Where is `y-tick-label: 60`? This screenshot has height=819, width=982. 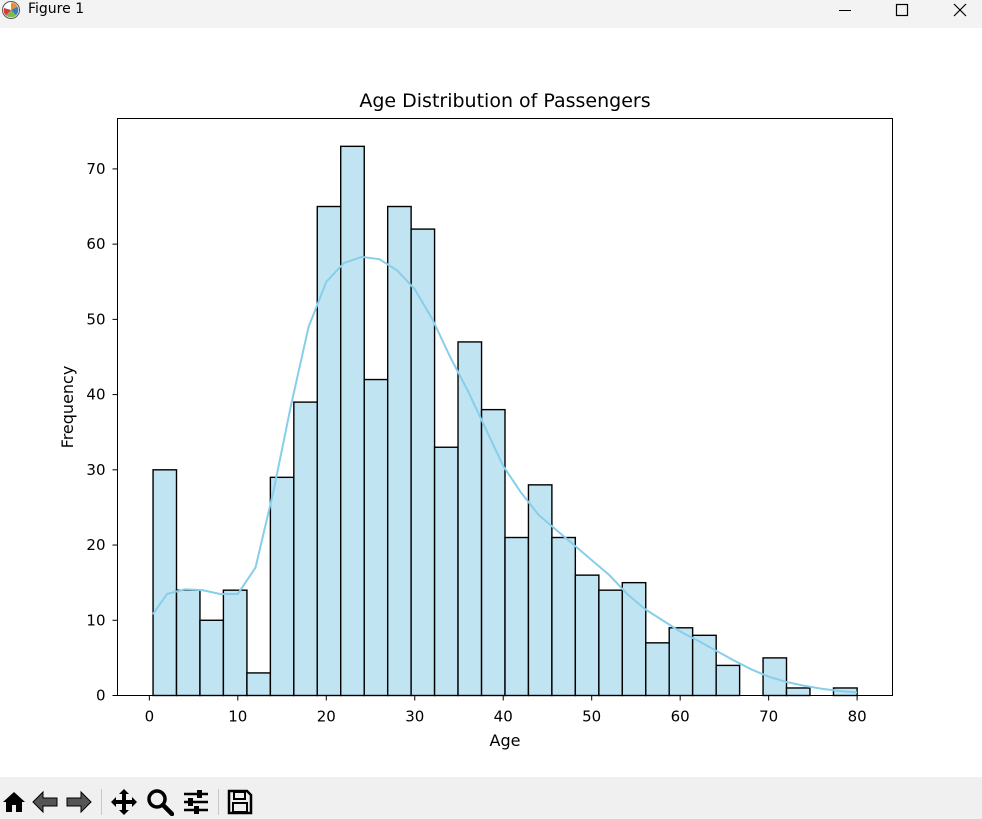 y-tick-label: 60 is located at coordinates (95, 244).